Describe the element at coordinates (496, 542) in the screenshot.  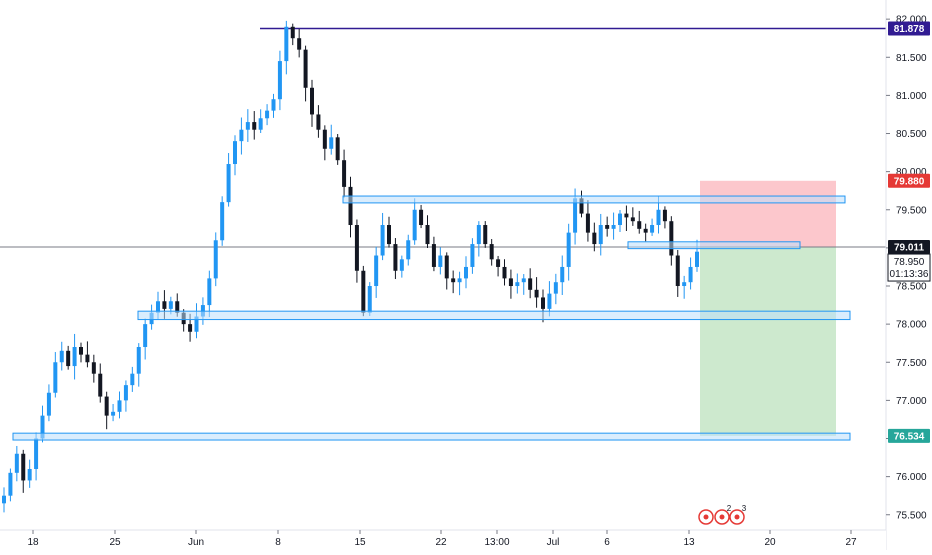
I see `x-tick-label: 13:00` at that location.